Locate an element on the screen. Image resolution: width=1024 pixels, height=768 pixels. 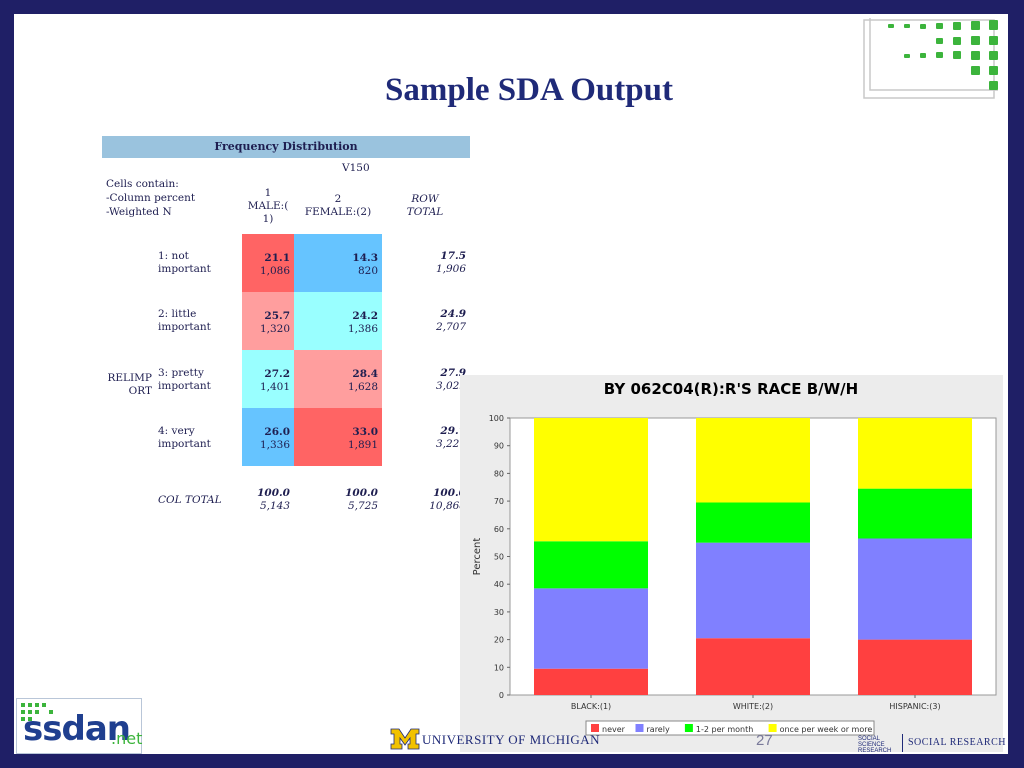
row-total-count: 2,707 is located at coordinates (450, 327).